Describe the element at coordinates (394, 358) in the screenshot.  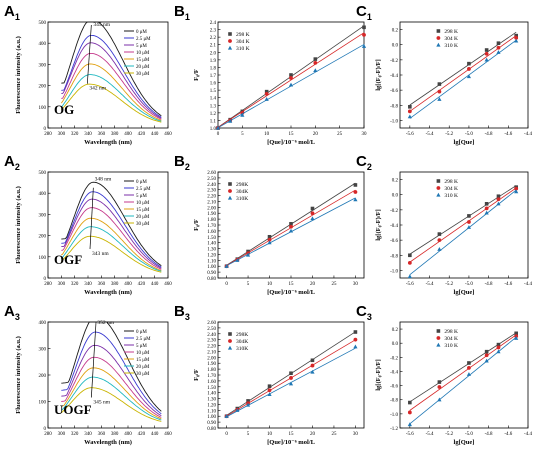
I see `y-tick-label: -0.2` at that location.